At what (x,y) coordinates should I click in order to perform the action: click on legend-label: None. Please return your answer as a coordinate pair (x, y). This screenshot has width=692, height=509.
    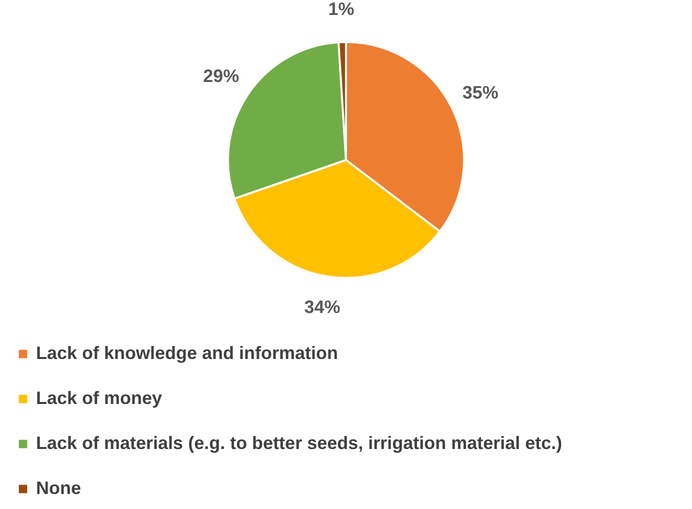
    Looking at the image, I should click on (58, 488).